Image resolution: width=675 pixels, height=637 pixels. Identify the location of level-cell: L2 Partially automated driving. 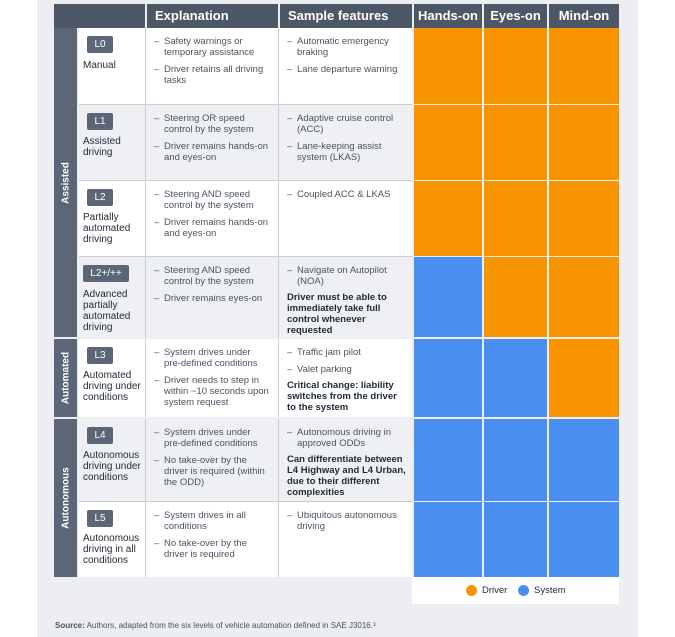
(112, 218).